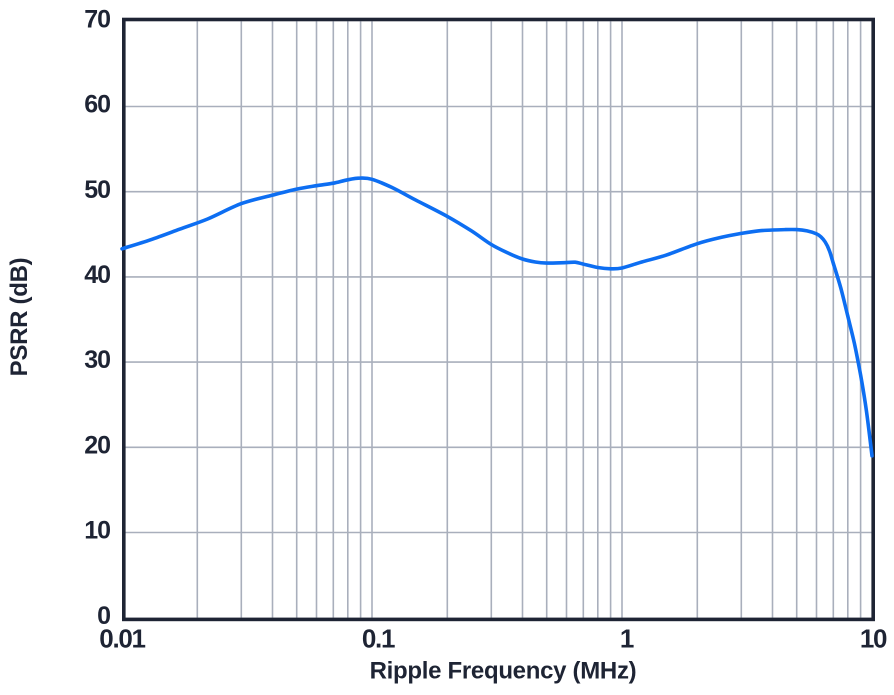 This screenshot has height=695, width=894. What do you see at coordinates (378, 639) in the screenshot?
I see `svg-text: 0.1` at bounding box center [378, 639].